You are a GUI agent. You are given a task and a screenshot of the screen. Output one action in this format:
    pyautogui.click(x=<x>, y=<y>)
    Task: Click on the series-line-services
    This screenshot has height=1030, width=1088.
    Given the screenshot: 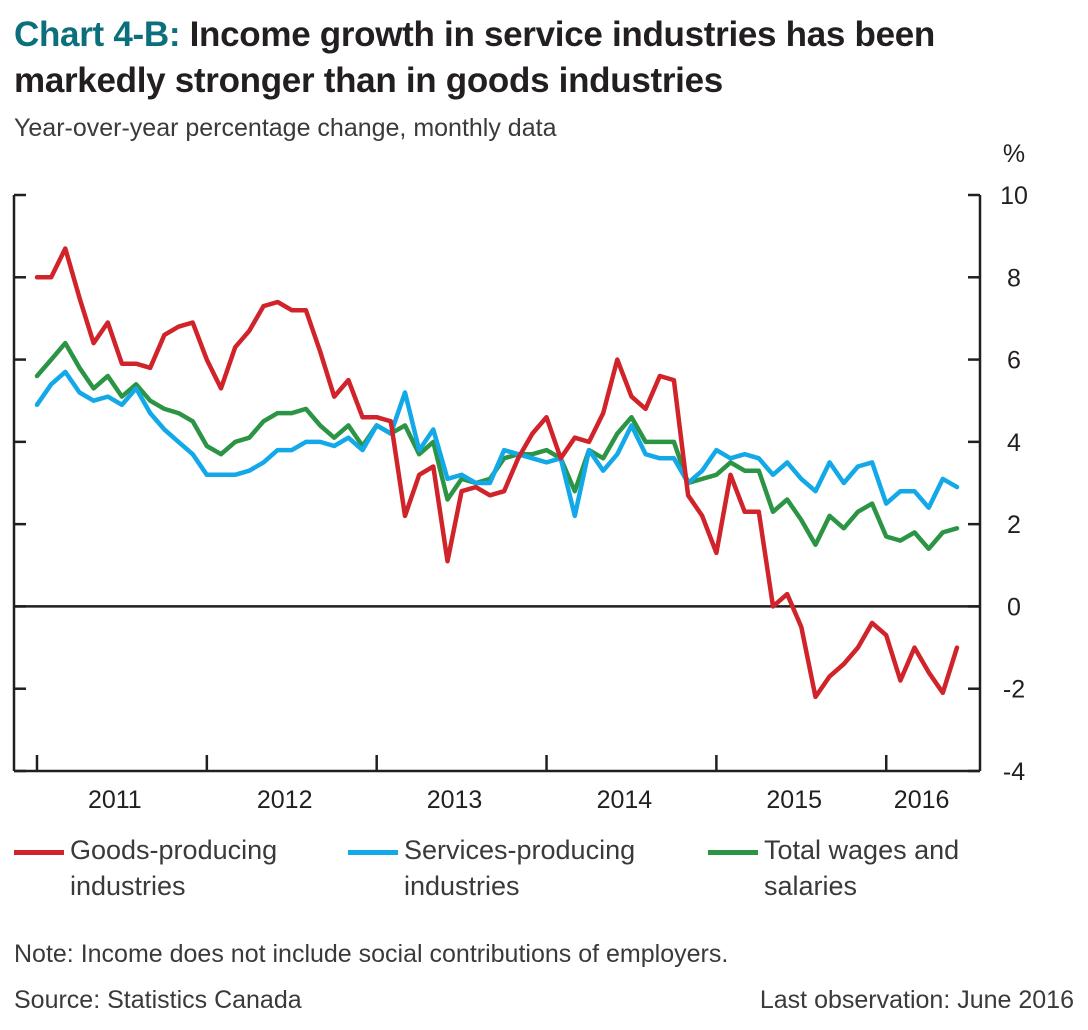 What is the action you would take?
    pyautogui.click(x=497, y=444)
    